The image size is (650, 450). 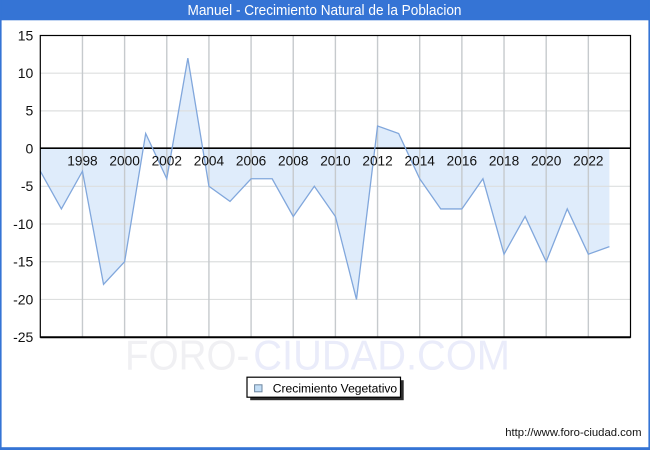 What do you see at coordinates (335, 389) in the screenshot?
I see `svg-text: Crecimiento Vegetativo` at bounding box center [335, 389].